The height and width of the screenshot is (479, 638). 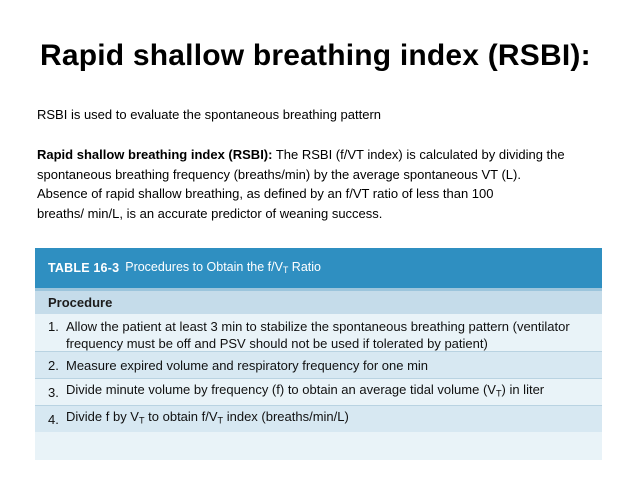 What do you see at coordinates (53, 419) in the screenshot?
I see `row-number: 4.` at bounding box center [53, 419].